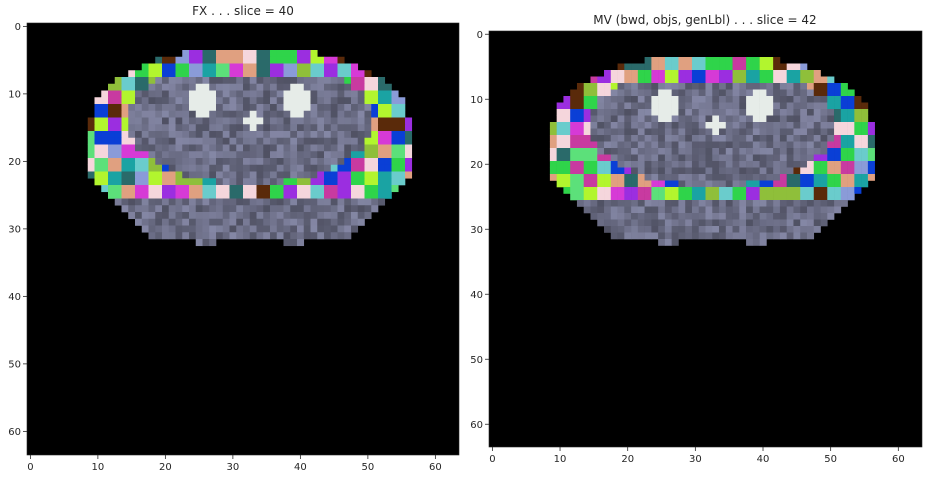 Image resolution: width=928 pixels, height=479 pixels. I want to click on y-tick-label: 60, so click(14, 432).